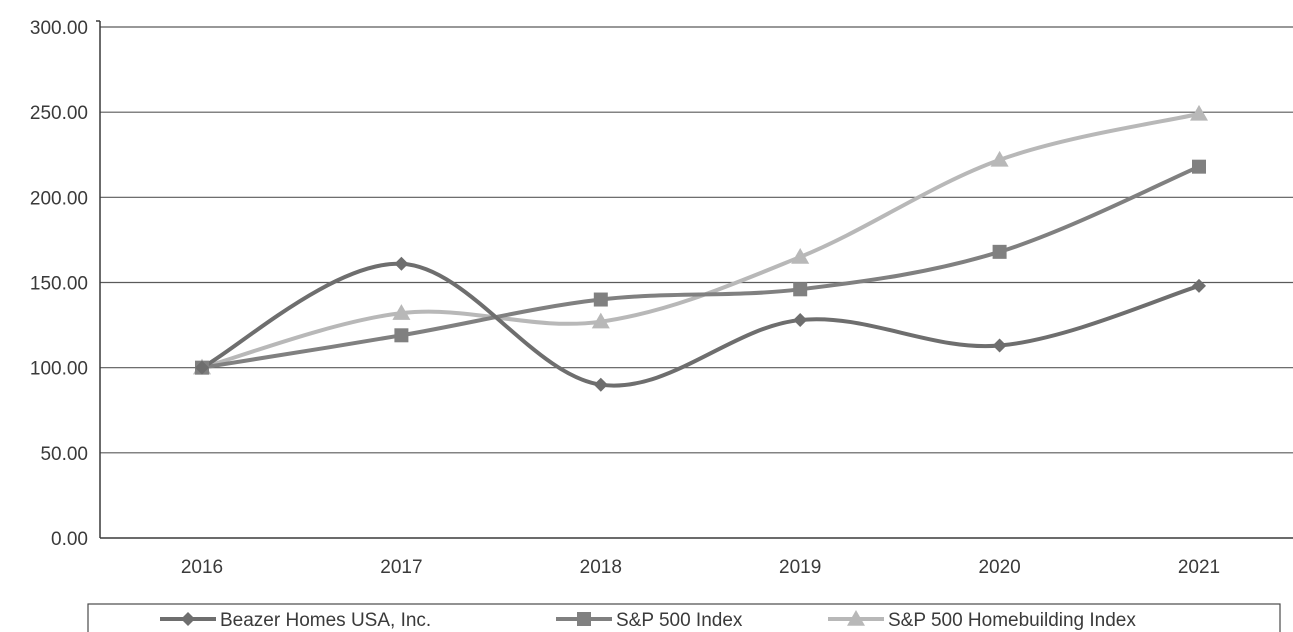 Image resolution: width=1293 pixels, height=632 pixels. What do you see at coordinates (59, 28) in the screenshot?
I see `y-tick-label: 300.00` at bounding box center [59, 28].